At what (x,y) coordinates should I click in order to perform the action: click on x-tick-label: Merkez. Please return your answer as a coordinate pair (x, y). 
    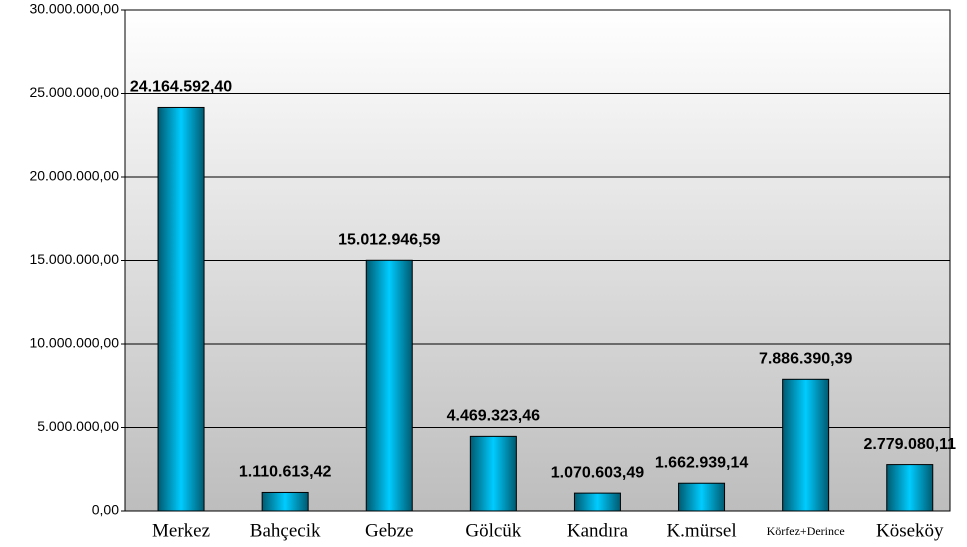
    Looking at the image, I should click on (181, 530).